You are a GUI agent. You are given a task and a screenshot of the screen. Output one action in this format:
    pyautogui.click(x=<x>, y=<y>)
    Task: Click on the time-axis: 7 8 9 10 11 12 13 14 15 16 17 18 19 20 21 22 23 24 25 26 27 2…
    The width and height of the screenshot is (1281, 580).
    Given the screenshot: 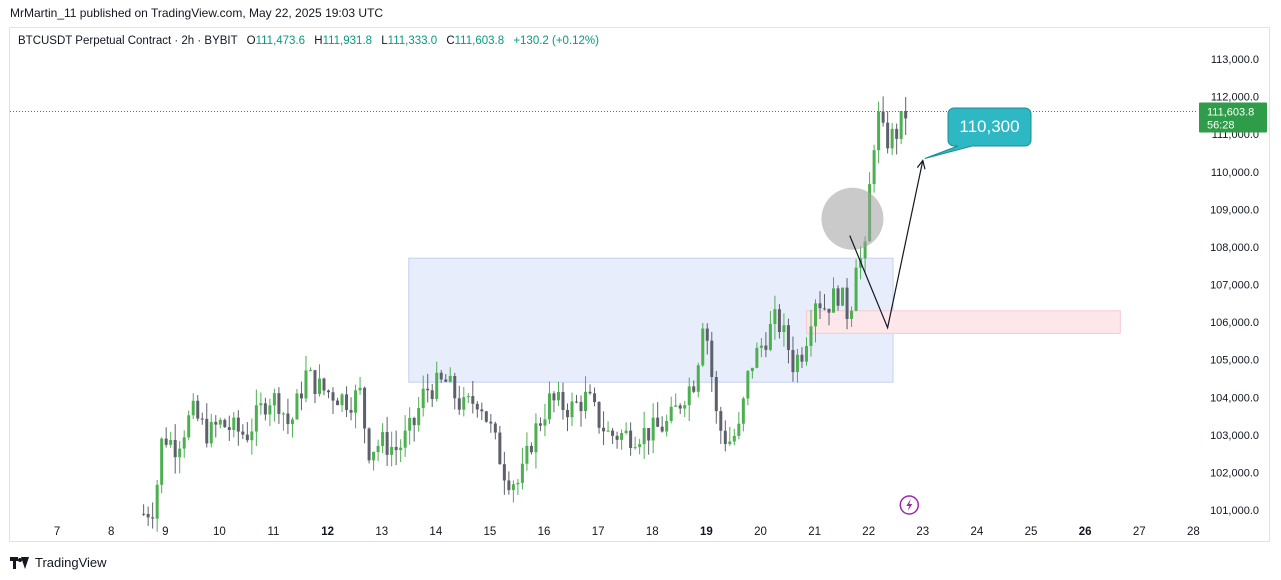 What is the action you would take?
    pyautogui.click(x=627, y=532)
    